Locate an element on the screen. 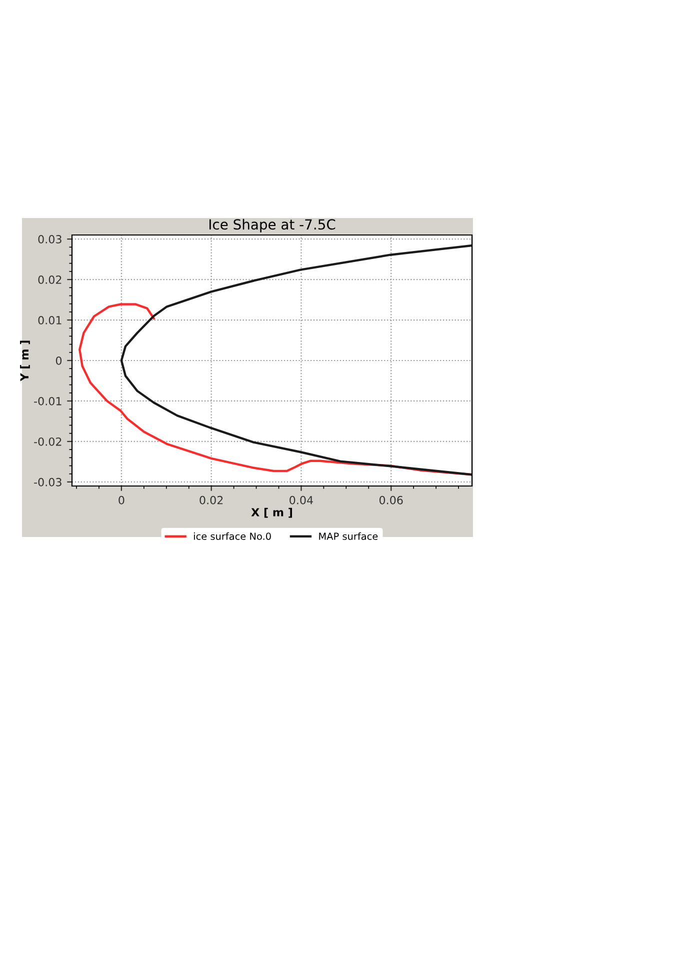 The height and width of the screenshot is (972, 675). y-tick-label: 0.01 is located at coordinates (50, 320).